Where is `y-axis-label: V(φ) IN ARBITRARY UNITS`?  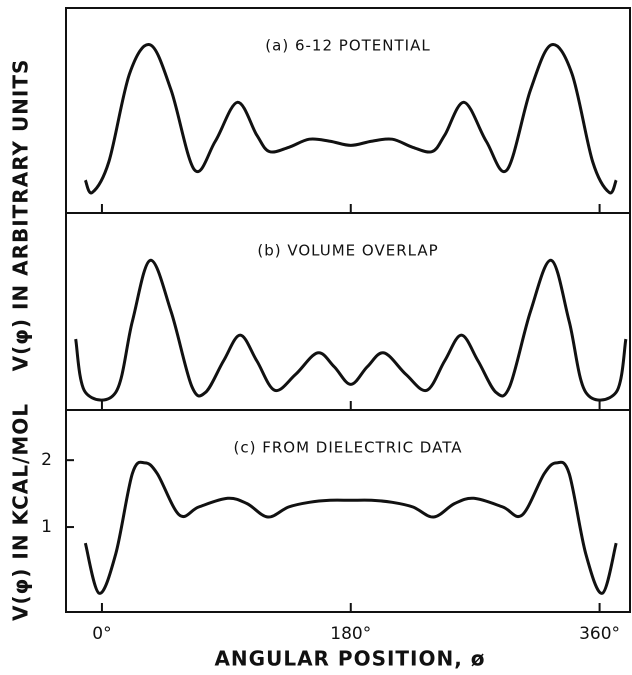 y-axis-label: V(φ) IN ARBITRARY UNITS is located at coordinates (21, 215).